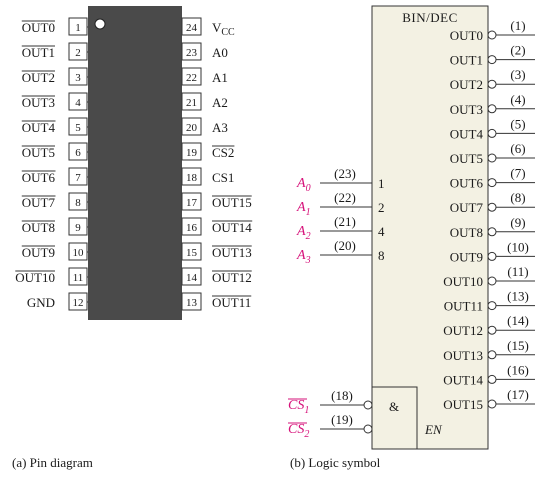 This screenshot has height=478, width=541. I want to click on left-pin: 9 OUT8, so click(54, 226).